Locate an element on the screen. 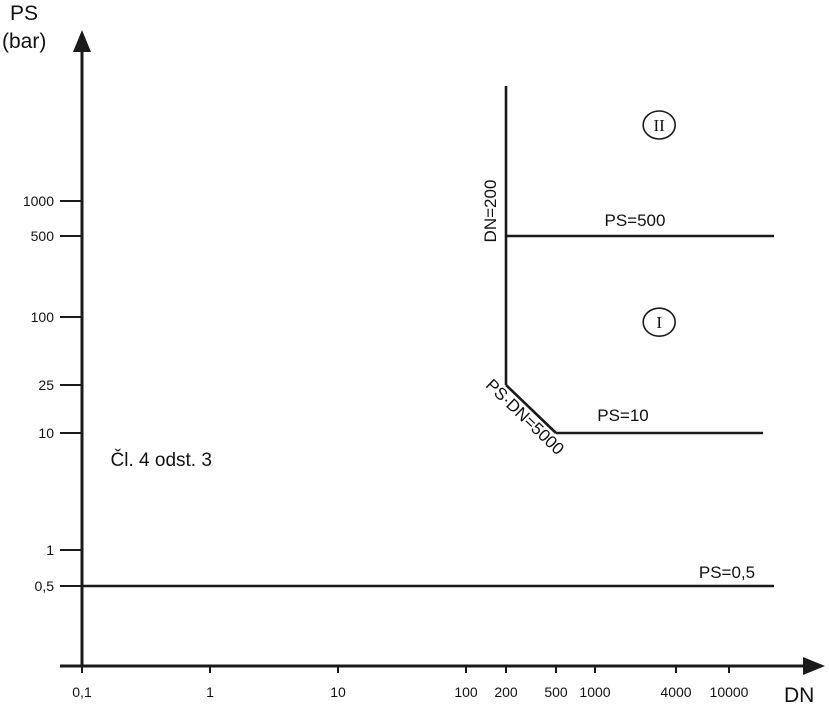  y-axis-title-line-2: (bar) is located at coordinates (24, 41).